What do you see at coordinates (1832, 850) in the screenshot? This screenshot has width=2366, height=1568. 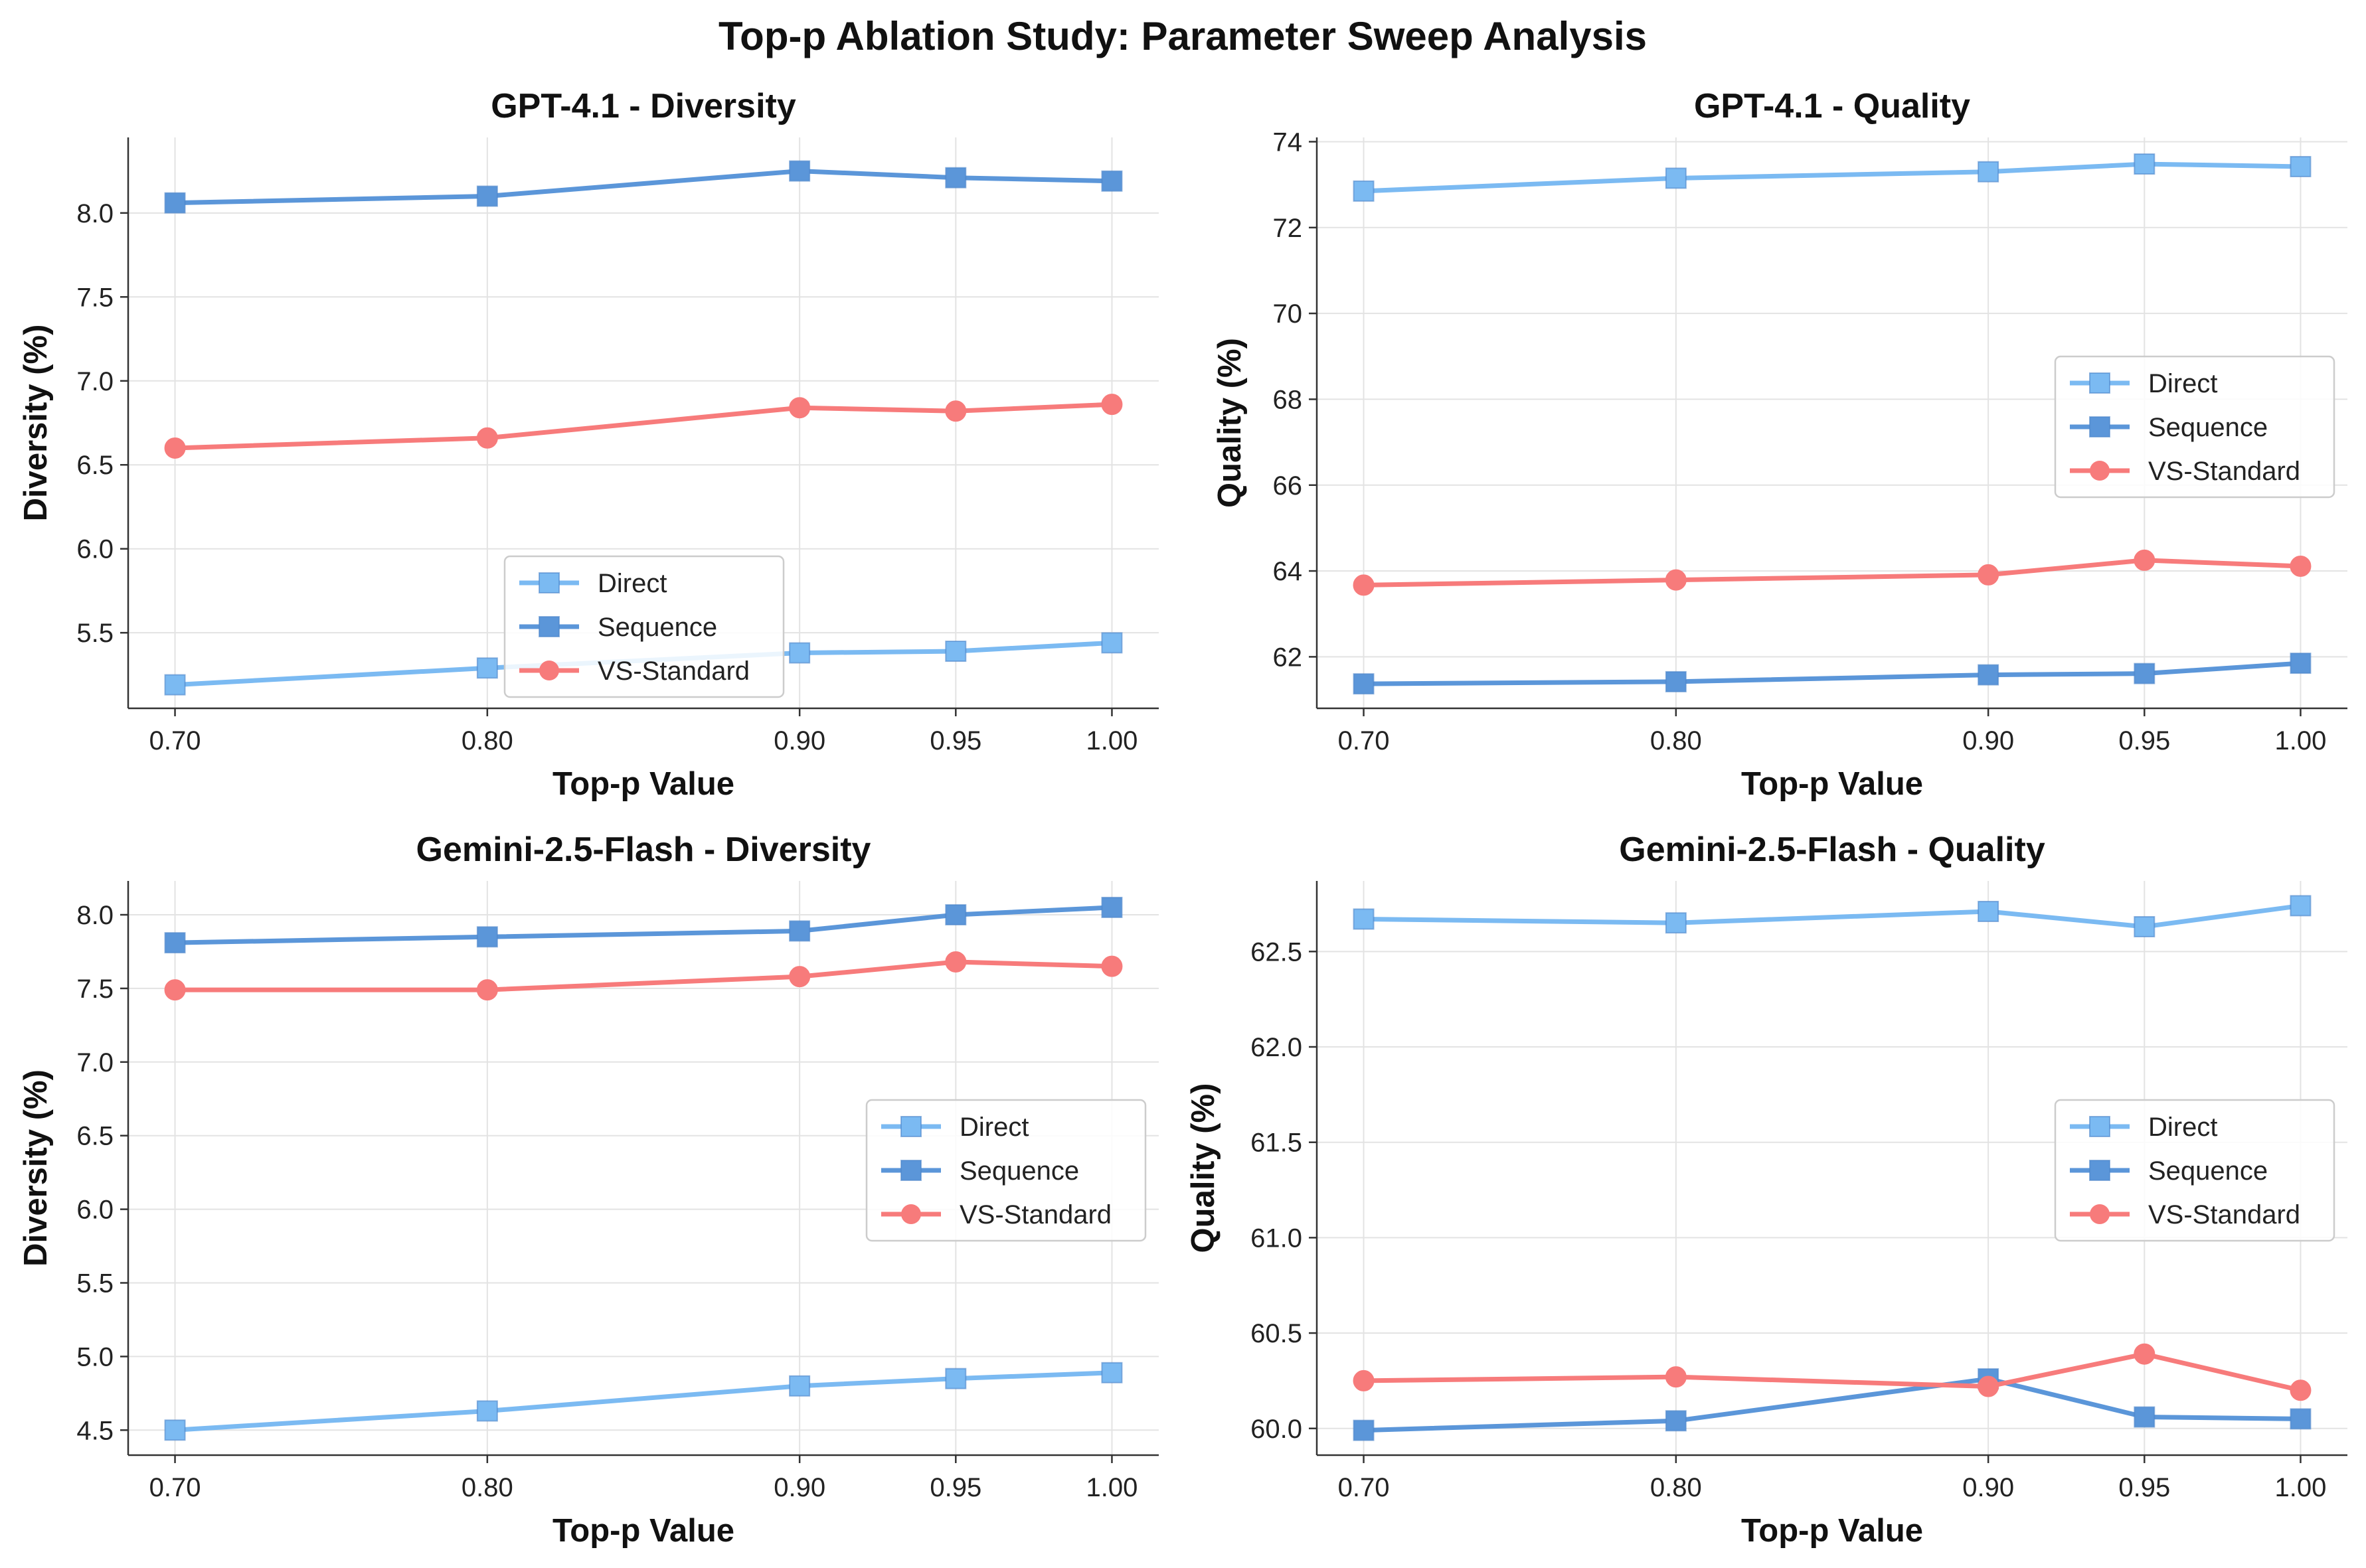 I see `panel-title: Gemini-2.5-Flash - Quality` at bounding box center [1832, 850].